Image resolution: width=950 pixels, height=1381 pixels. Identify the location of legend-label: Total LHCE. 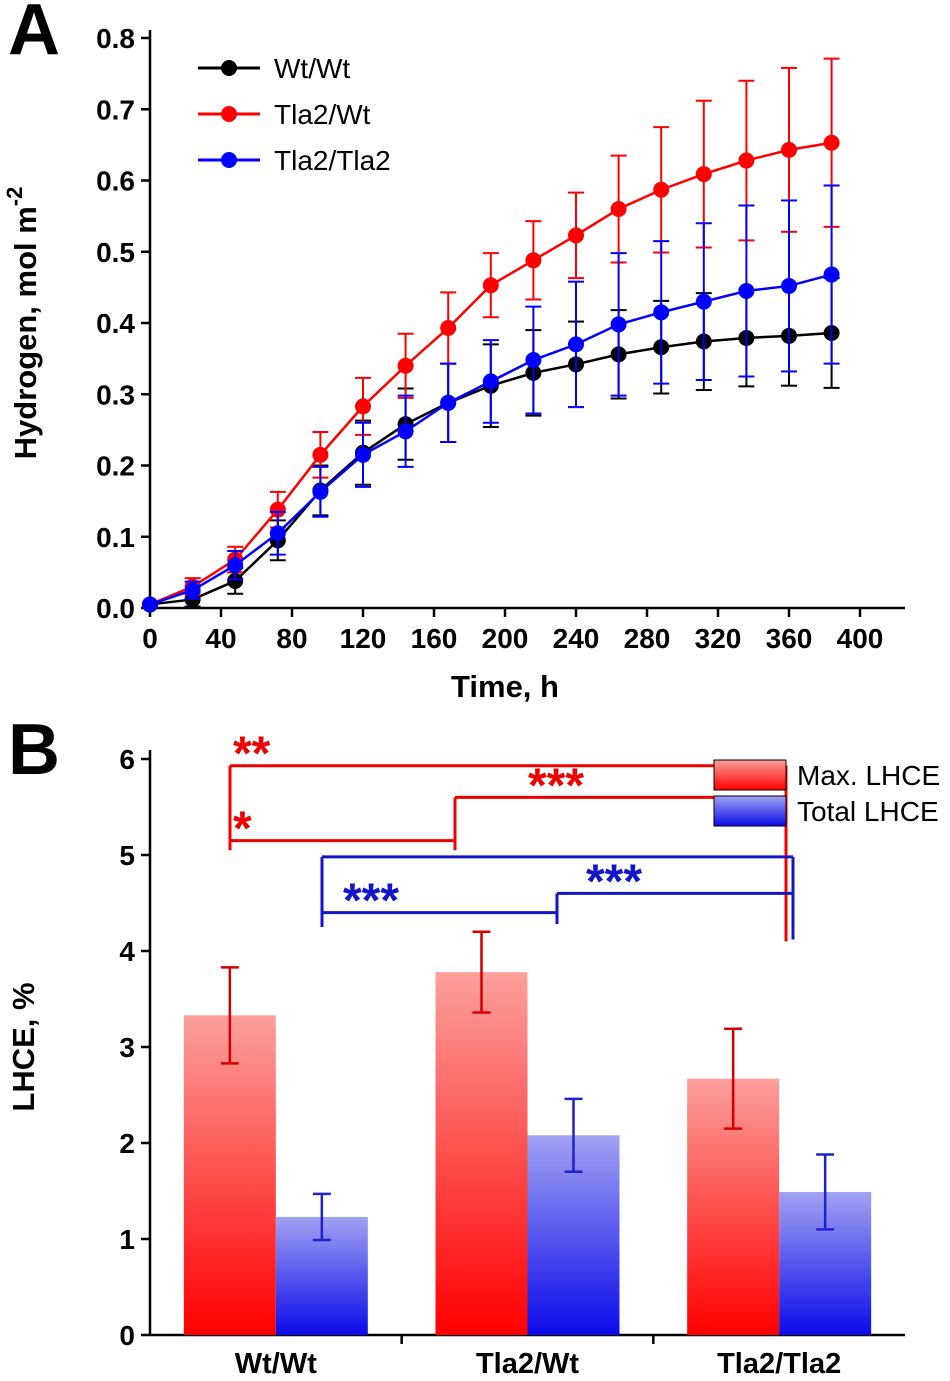
(868, 811).